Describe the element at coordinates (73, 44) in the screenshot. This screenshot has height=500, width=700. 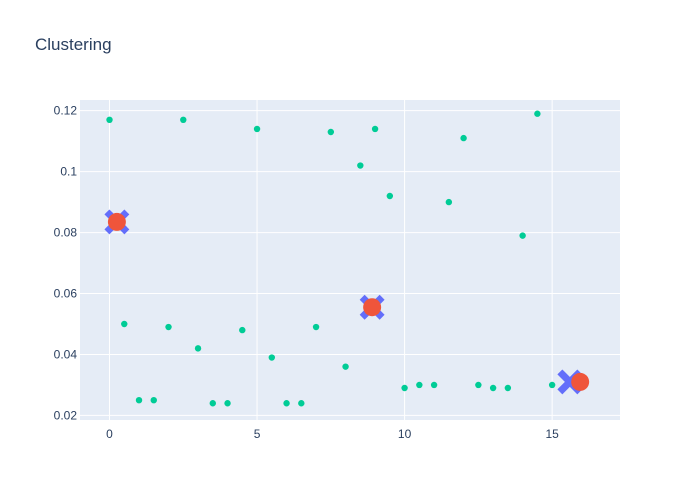
I see `chart-title: Clustering` at that location.